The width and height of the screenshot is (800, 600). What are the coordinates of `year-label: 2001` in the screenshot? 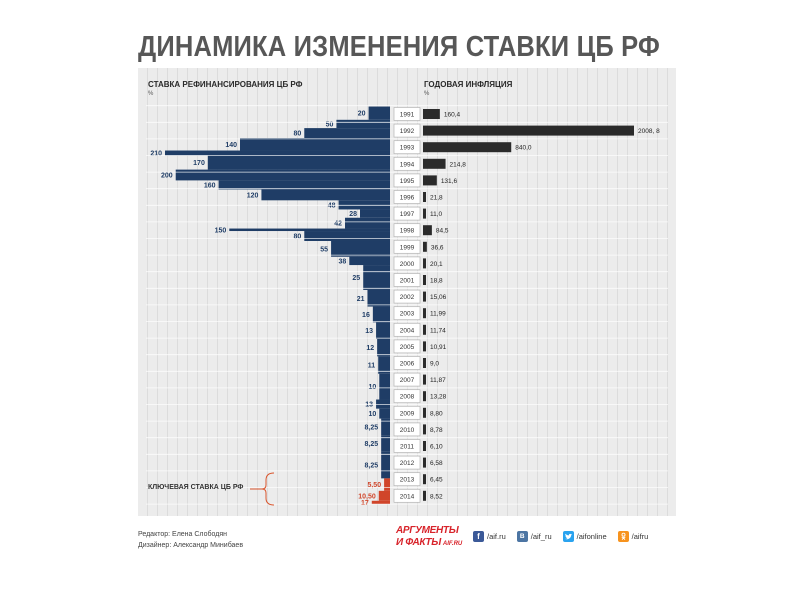 It's located at (407, 281).